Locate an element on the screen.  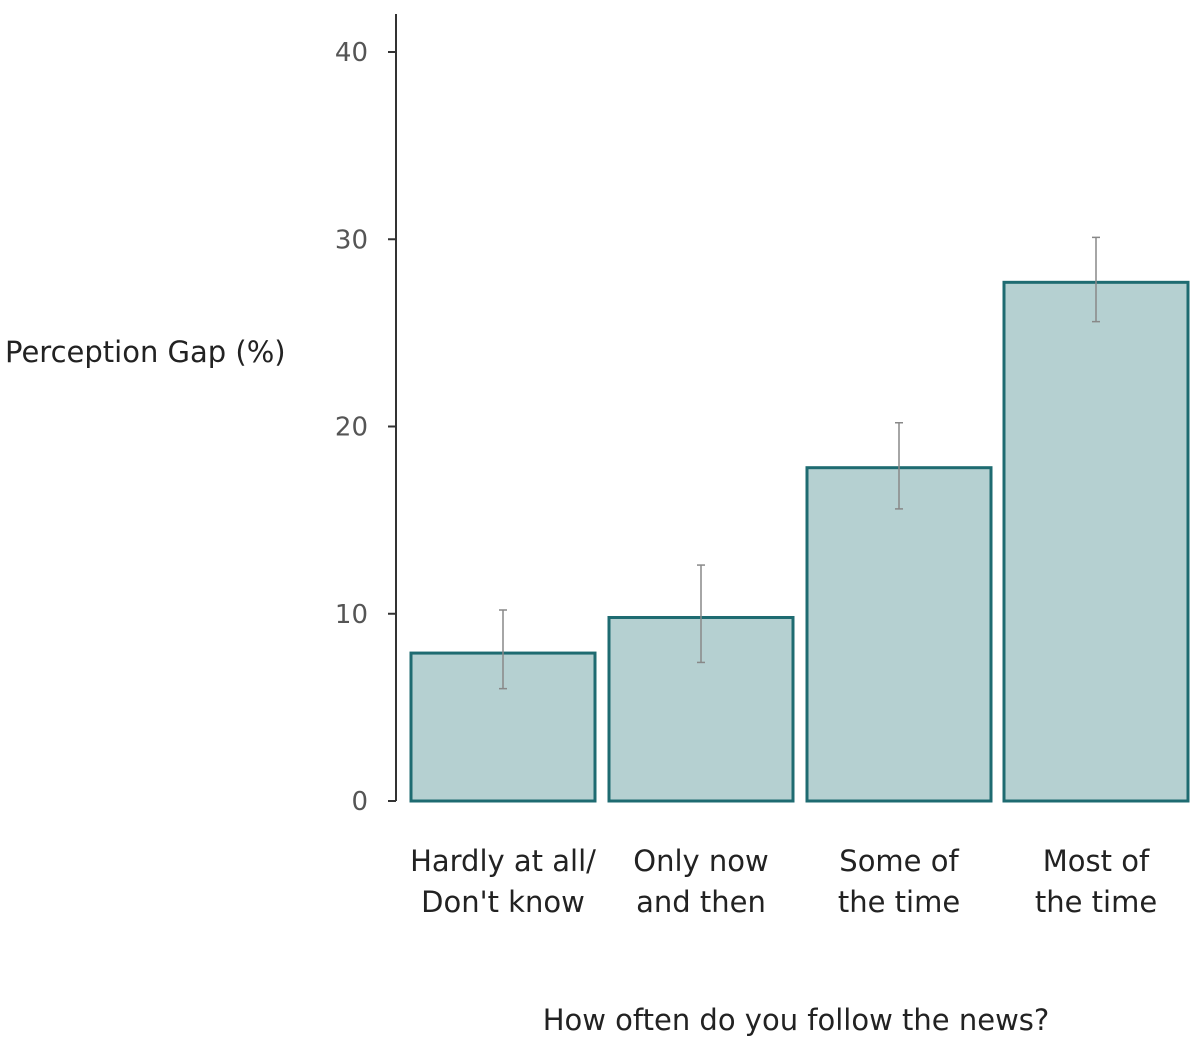
y-tick-label: 30 is located at coordinates (351, 240).